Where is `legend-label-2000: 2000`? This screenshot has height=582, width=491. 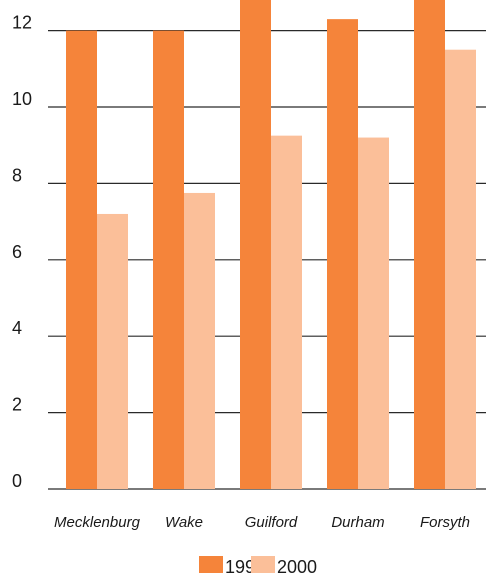
legend-label-2000: 2000 is located at coordinates (297, 567).